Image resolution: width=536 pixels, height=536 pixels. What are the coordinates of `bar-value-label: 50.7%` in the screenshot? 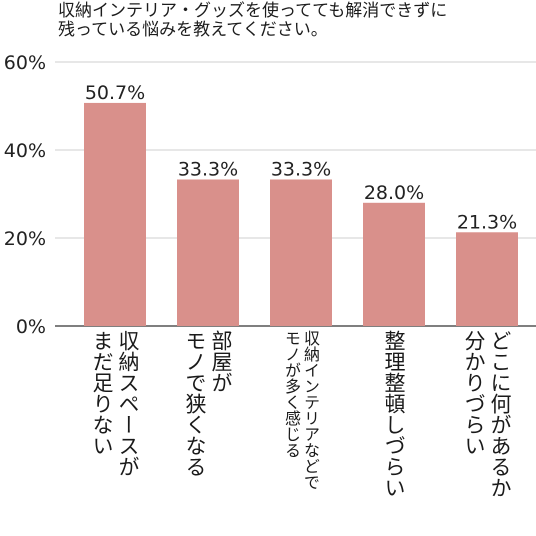 It's located at (115, 93).